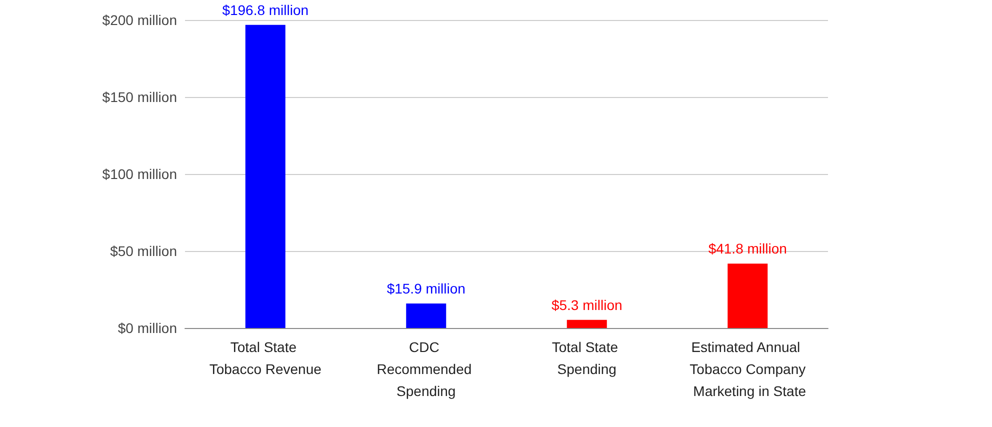 The width and height of the screenshot is (992, 427). Describe the element at coordinates (586, 304) in the screenshot. I see `data-label: $5.3 million` at that location.